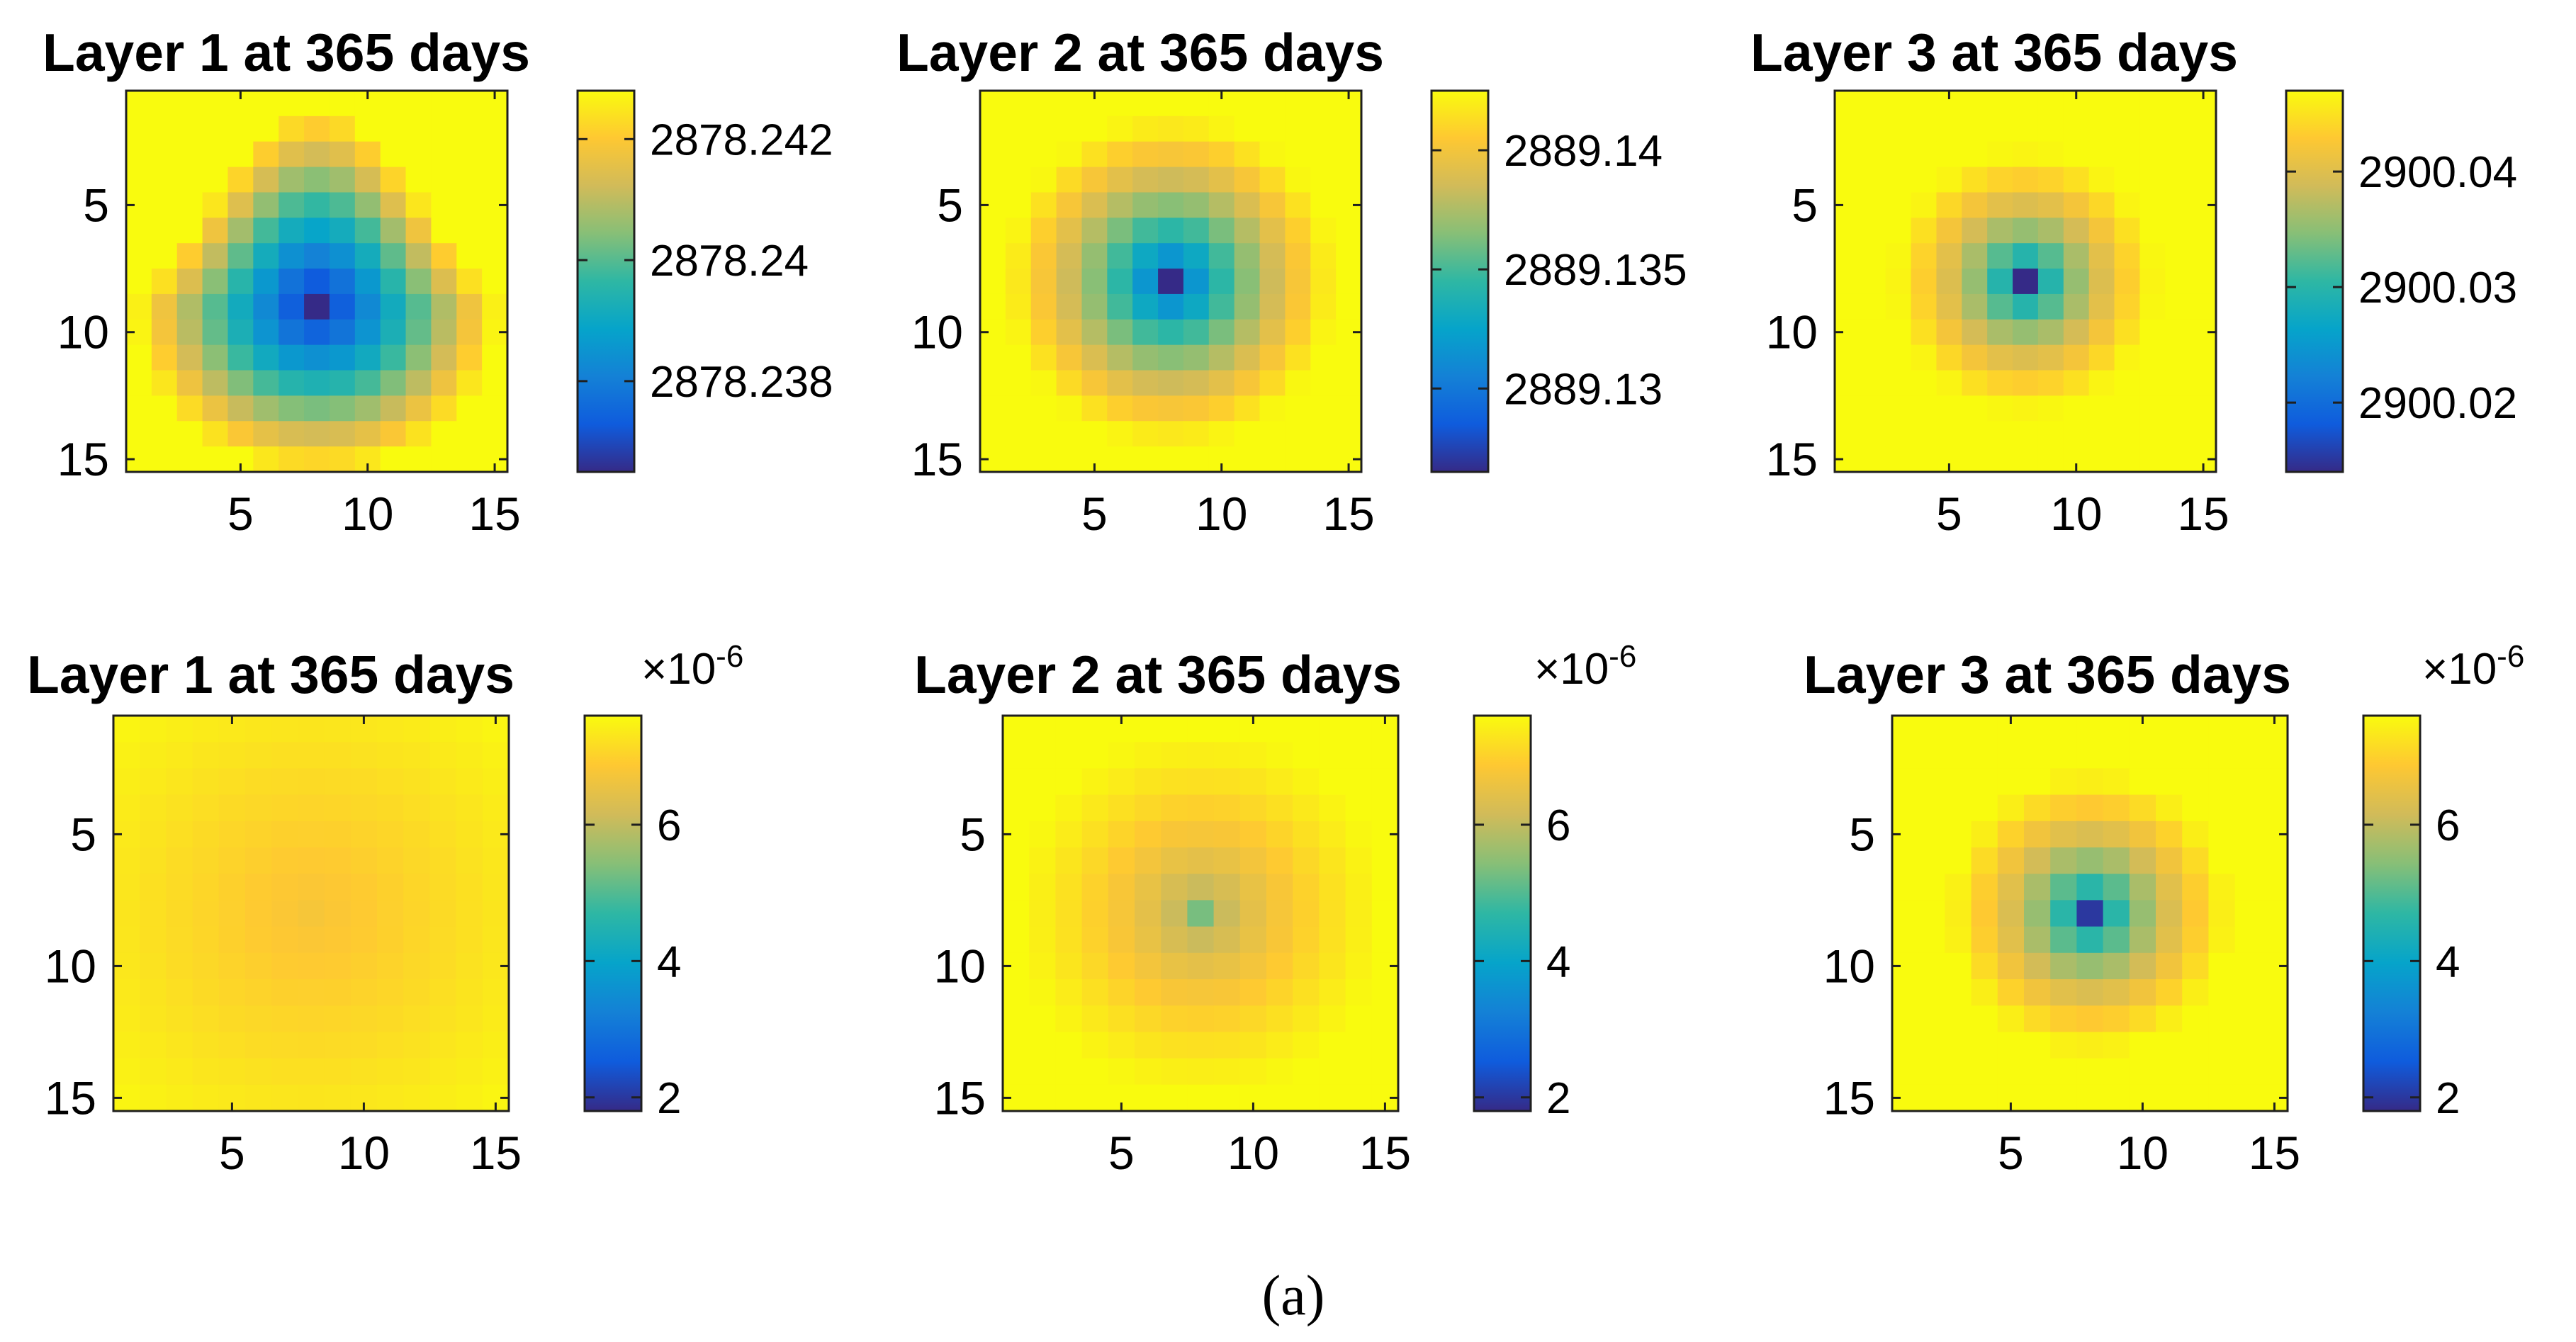 The height and width of the screenshot is (1342, 2576). Describe the element at coordinates (1558, 826) in the screenshot. I see `colorbar-tick-label: 6` at that location.